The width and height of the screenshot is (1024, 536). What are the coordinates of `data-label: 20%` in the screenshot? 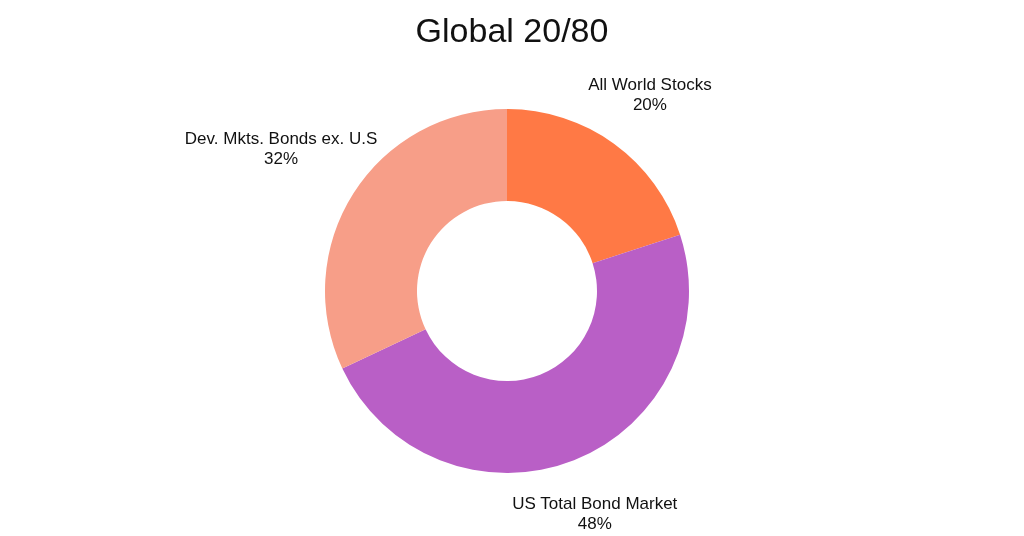 It's located at (649, 104).